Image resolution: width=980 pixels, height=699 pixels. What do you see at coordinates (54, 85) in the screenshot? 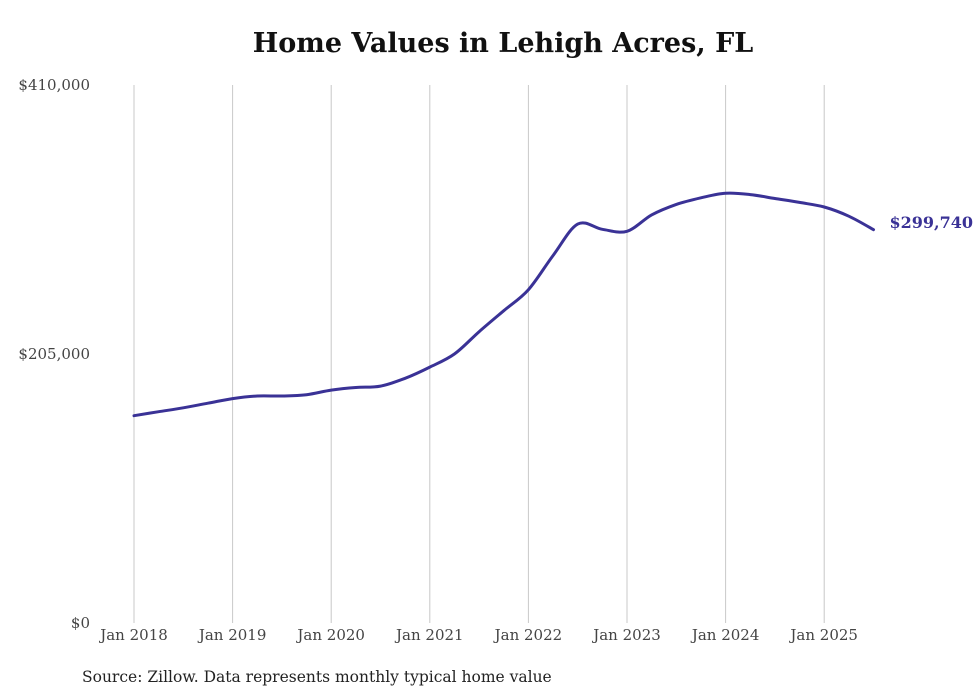
I see `y-tick-label: $410,000` at bounding box center [54, 85].